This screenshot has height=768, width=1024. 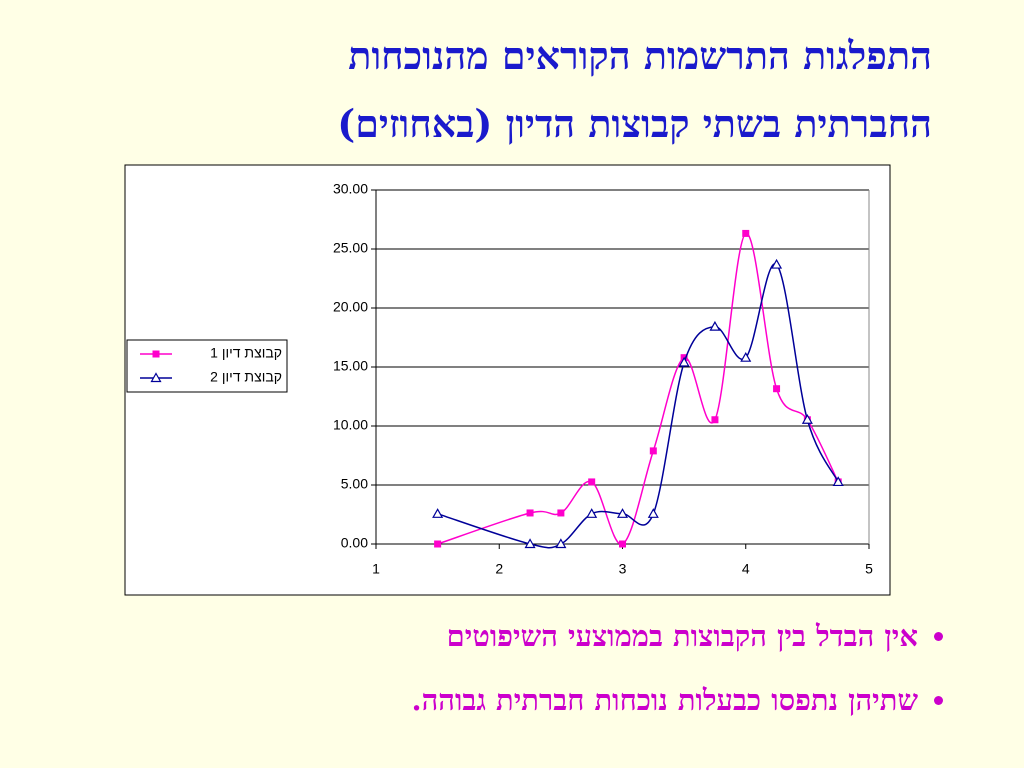 What do you see at coordinates (508, 636) in the screenshot?
I see `bullet: אין הבדל בין הקבוצות בממוצעי השיפוטים` at bounding box center [508, 636].